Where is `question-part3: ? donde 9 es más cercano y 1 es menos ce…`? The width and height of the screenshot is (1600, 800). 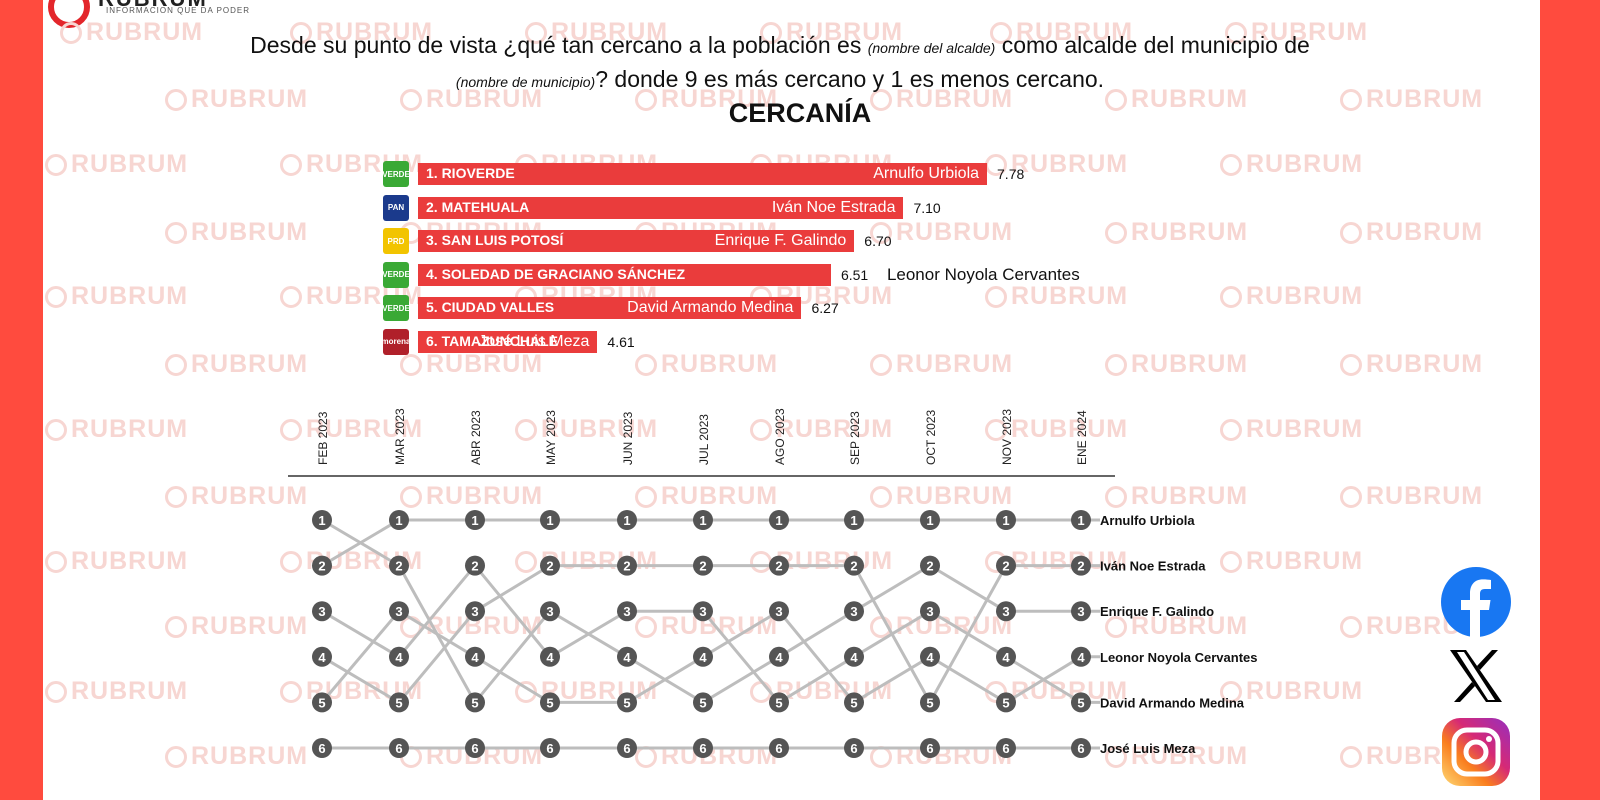
question-part3: ? donde 9 es más cercano y 1 es menos ce… is located at coordinates (850, 79).